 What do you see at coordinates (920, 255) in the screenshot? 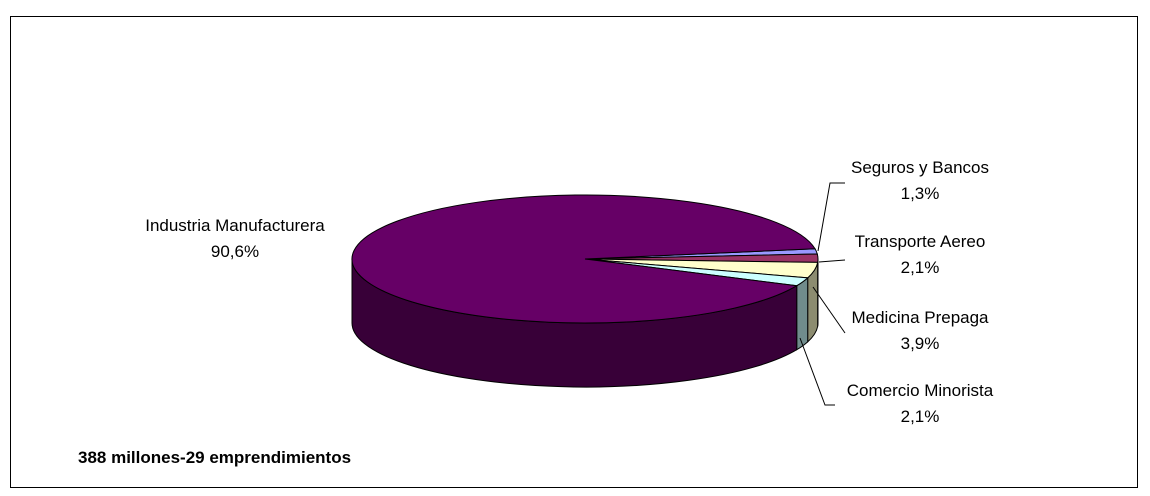
I see `slice-label-transporte: Transporte Aereo 2,1%` at bounding box center [920, 255].